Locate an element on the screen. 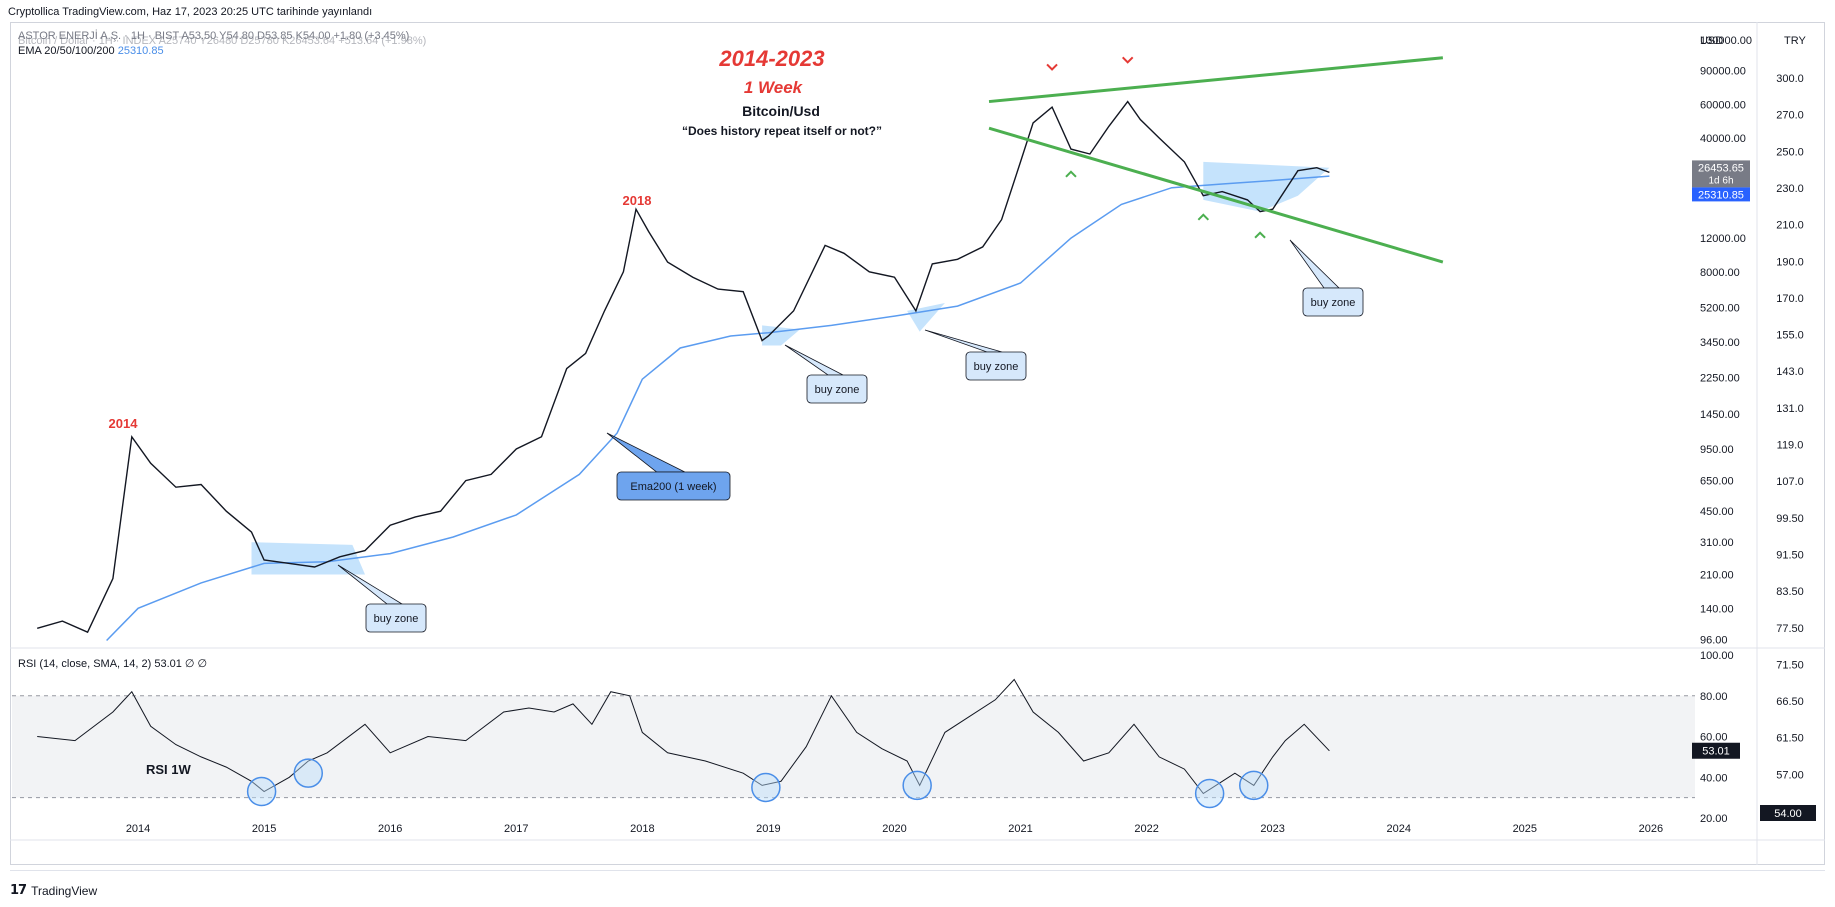 The image size is (1835, 907). price-tick-label: 96.00 is located at coordinates (1714, 641).